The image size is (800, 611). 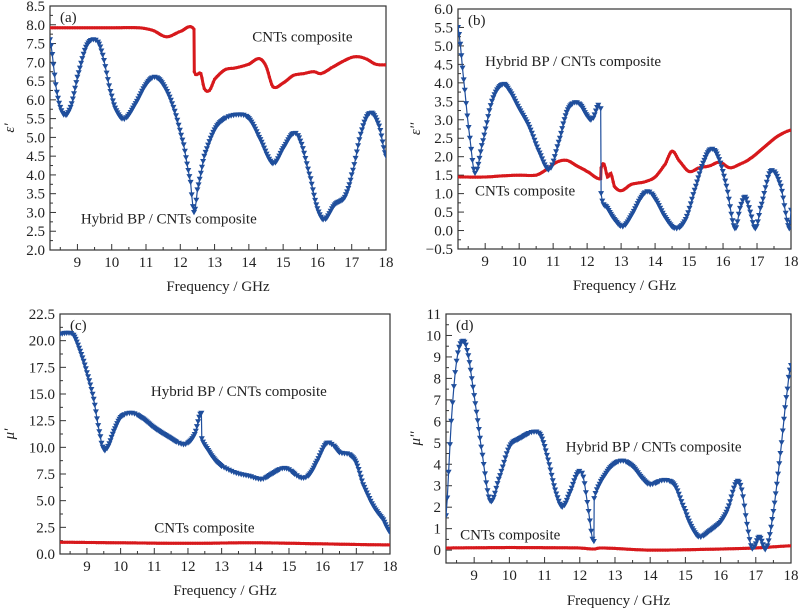 What do you see at coordinates (434, 315) in the screenshot?
I see `y-tick-label: 11` at bounding box center [434, 315].